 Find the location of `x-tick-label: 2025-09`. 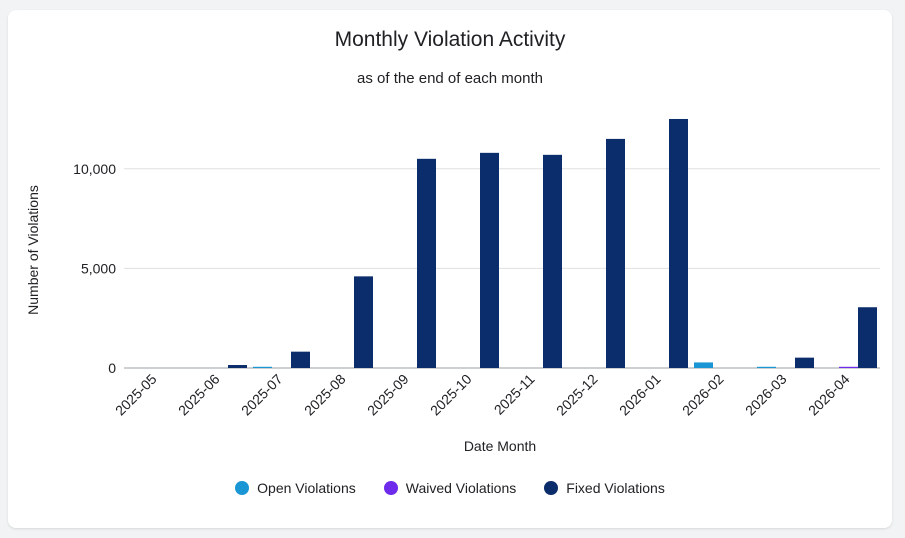

x-tick-label: 2025-09 is located at coordinates (388, 395).